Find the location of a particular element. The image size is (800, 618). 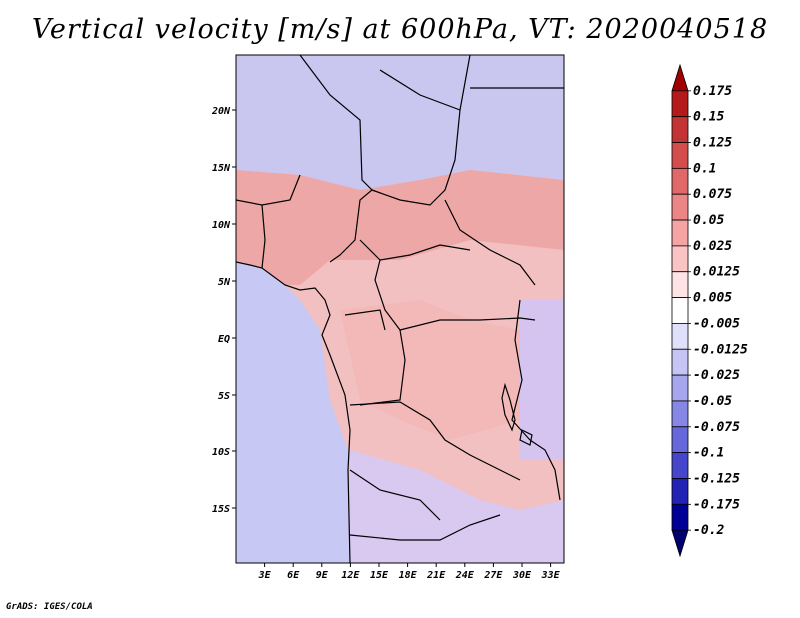

lon-label: 30E is located at coordinates (522, 575).